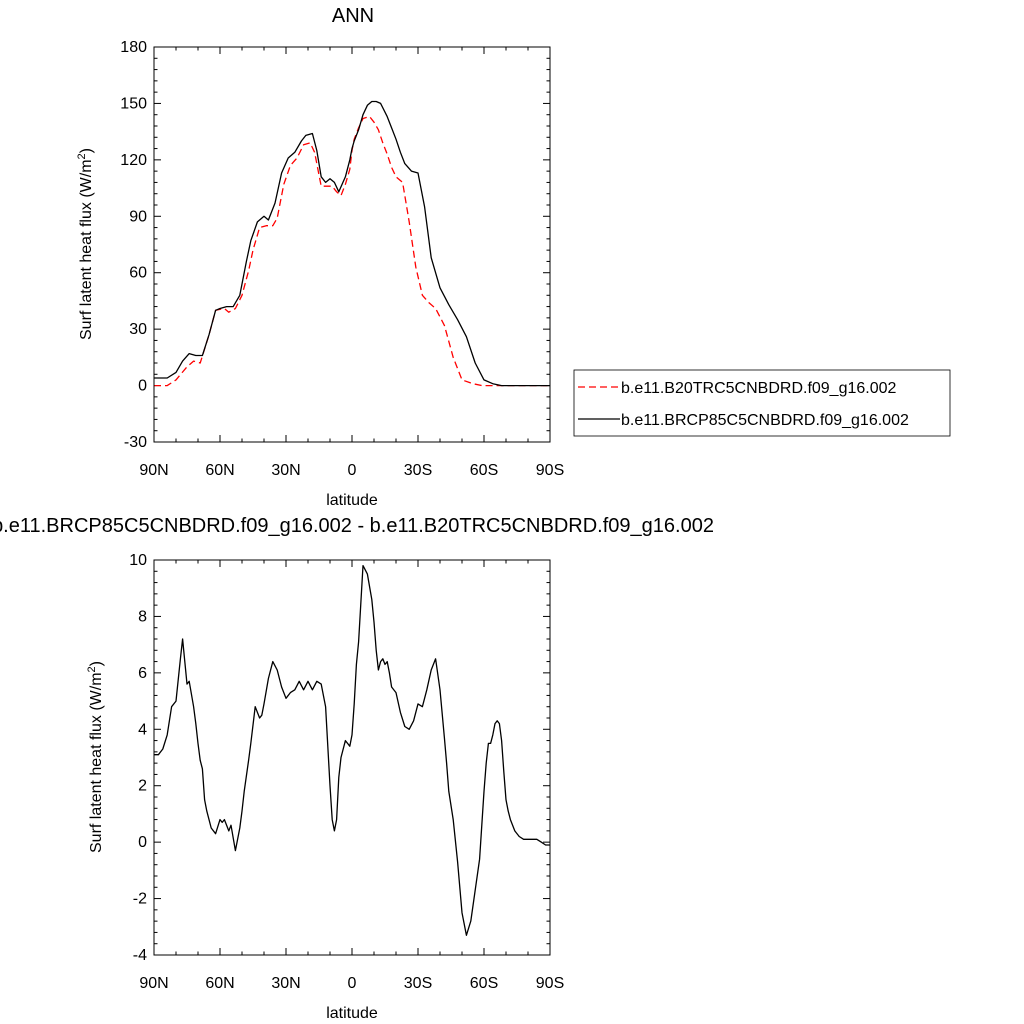 The image size is (1024, 1024). I want to click on bottom-y-tick-label: 6, so click(142, 673).